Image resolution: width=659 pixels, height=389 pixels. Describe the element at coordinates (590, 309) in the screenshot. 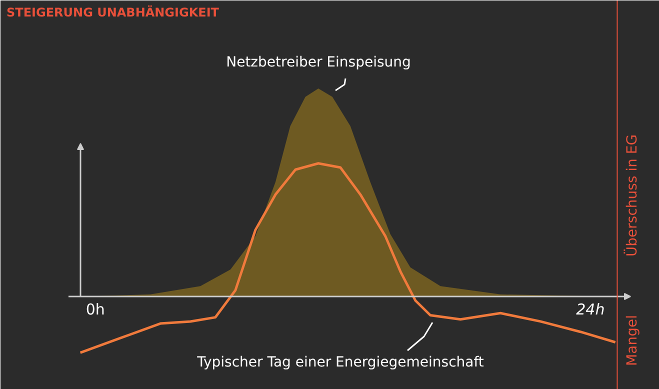

I see `x-tick-label: 24h` at that location.